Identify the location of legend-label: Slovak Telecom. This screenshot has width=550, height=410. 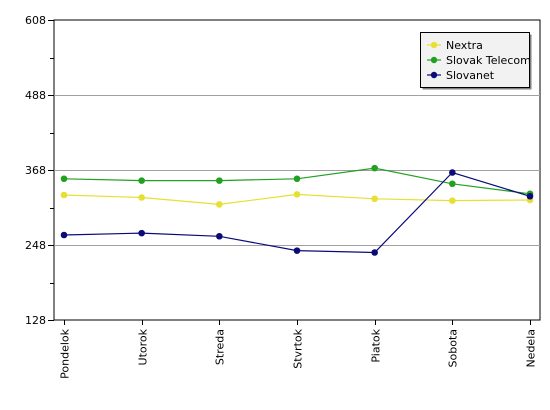
(488, 60).